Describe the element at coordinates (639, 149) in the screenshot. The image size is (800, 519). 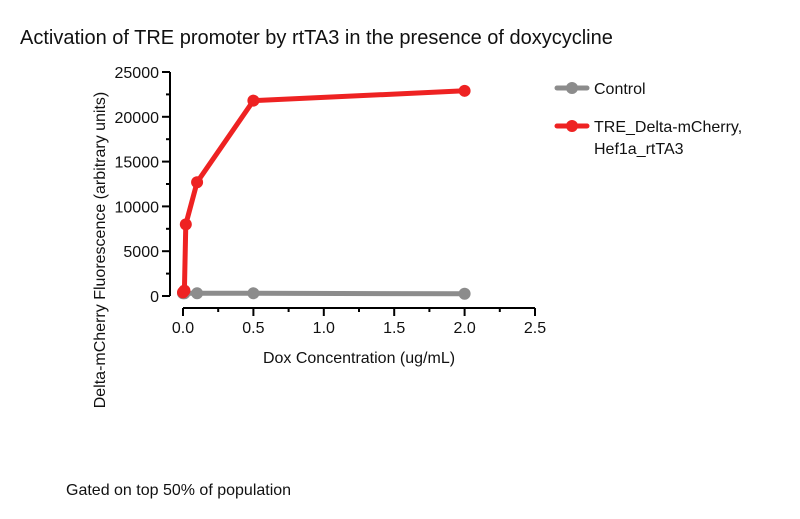
I see `legend-label: Hef1a_rtTA3` at that location.